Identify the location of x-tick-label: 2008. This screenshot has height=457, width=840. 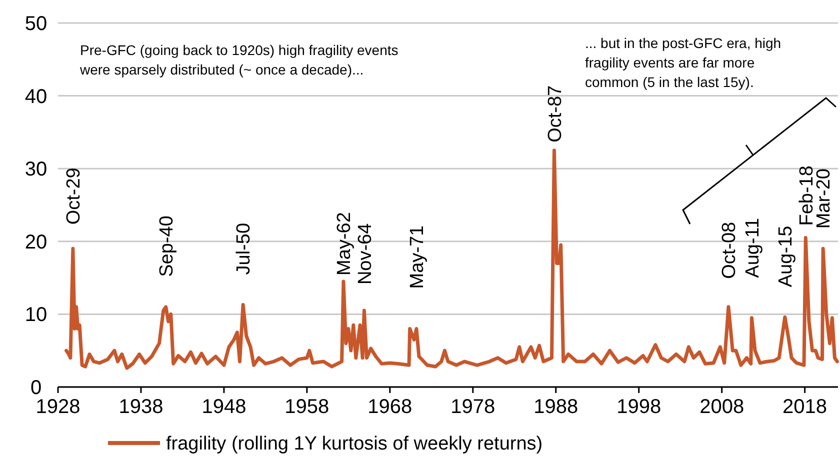
(722, 407).